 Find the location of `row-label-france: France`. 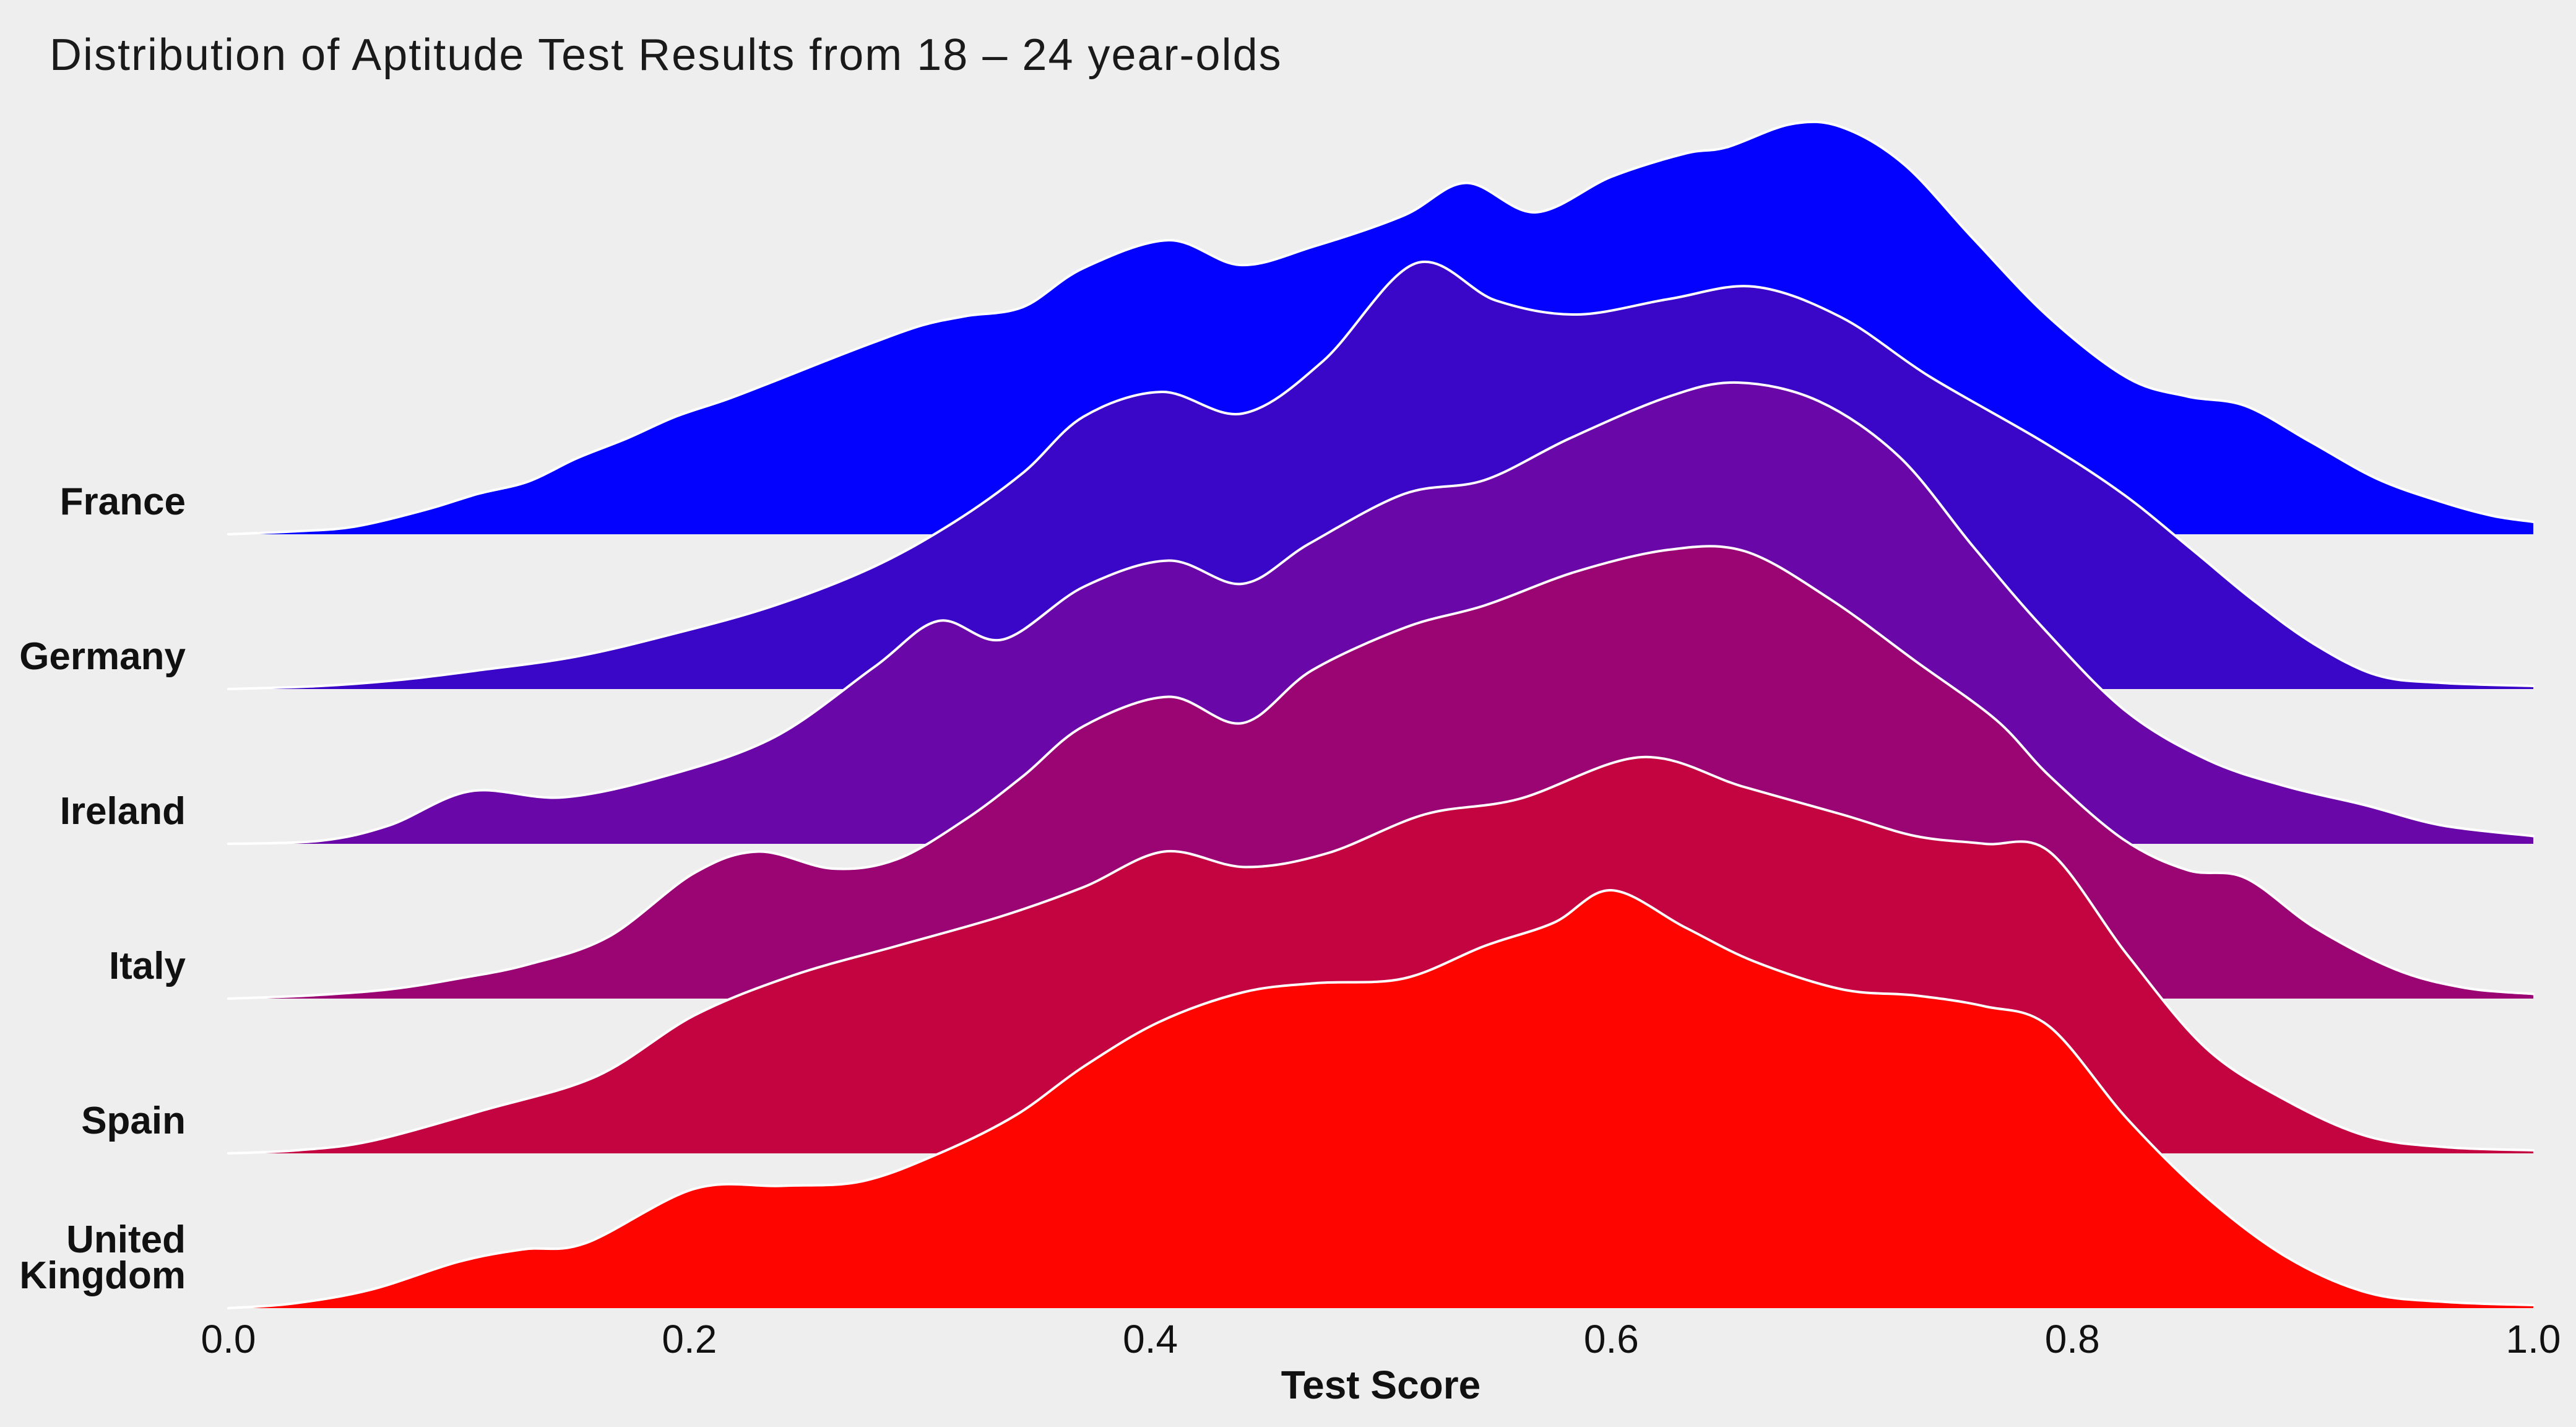

row-label-france: France is located at coordinates (122, 501).